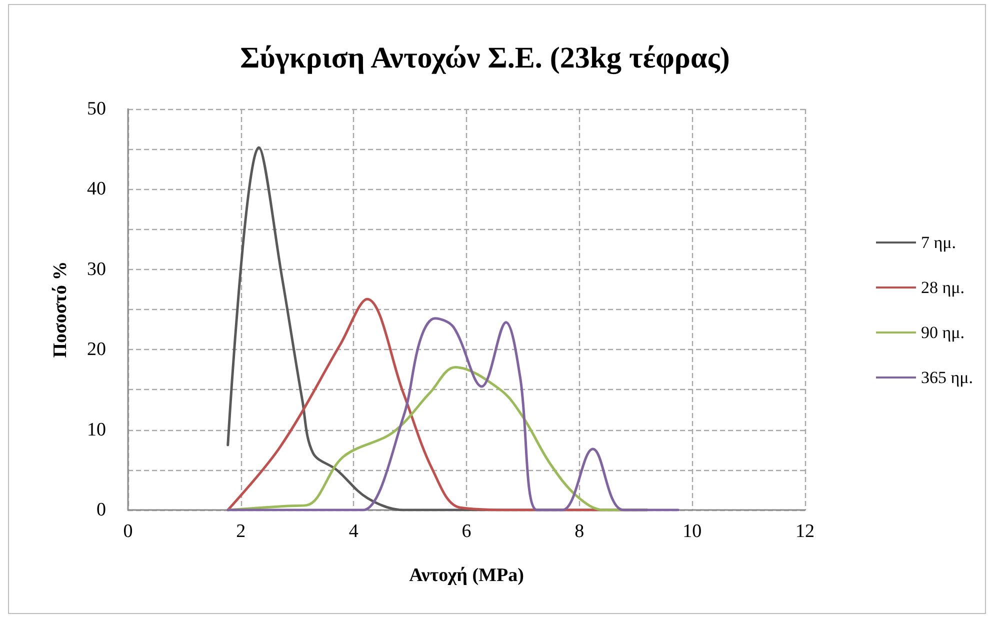  I want to click on legend-label: 28 ημ., so click(942, 287).